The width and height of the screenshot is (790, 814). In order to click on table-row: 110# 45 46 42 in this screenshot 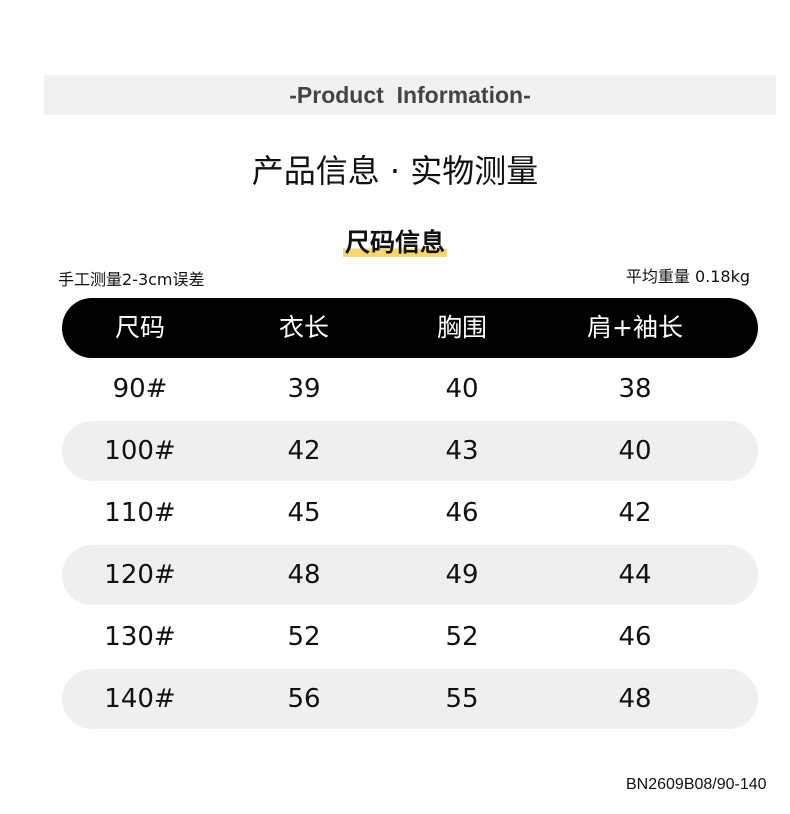, I will do `click(410, 513)`.